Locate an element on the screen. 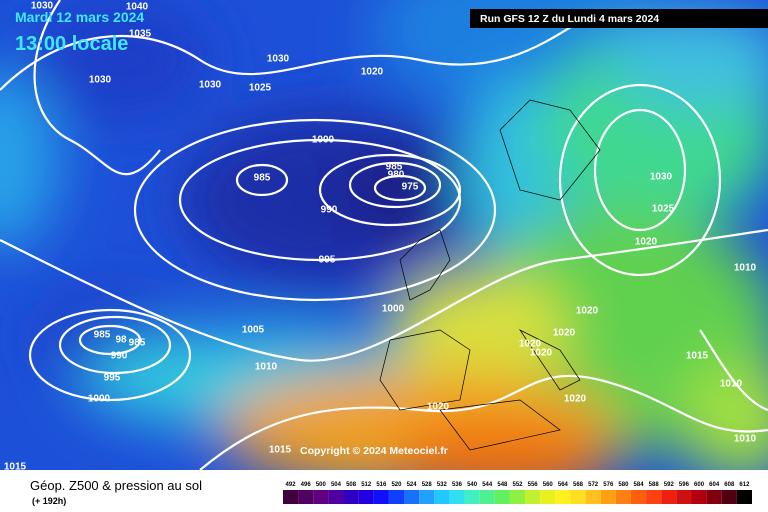  run-box is located at coordinates (619, 18).